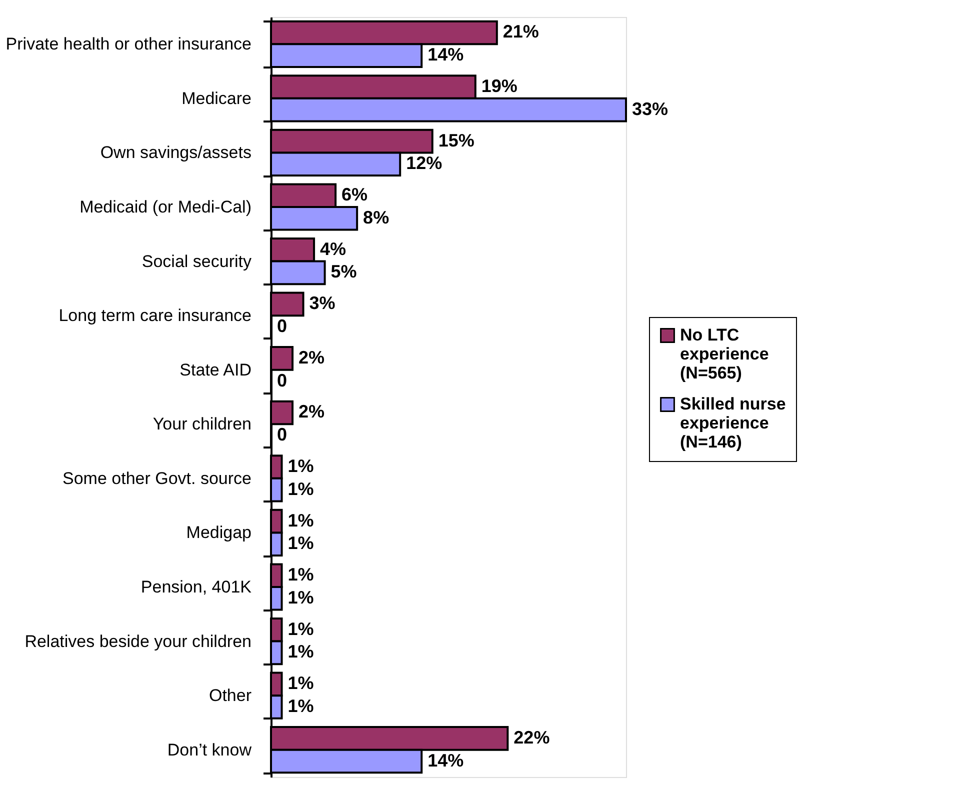 The width and height of the screenshot is (976, 796). What do you see at coordinates (129, 44) in the screenshot?
I see `y-tick-label: Private health or other insurance` at bounding box center [129, 44].